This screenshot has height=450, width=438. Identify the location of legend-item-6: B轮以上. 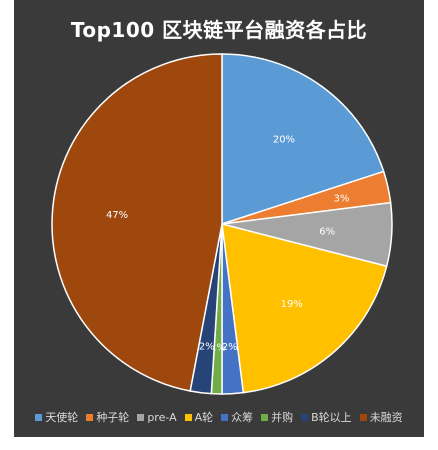
(326, 417).